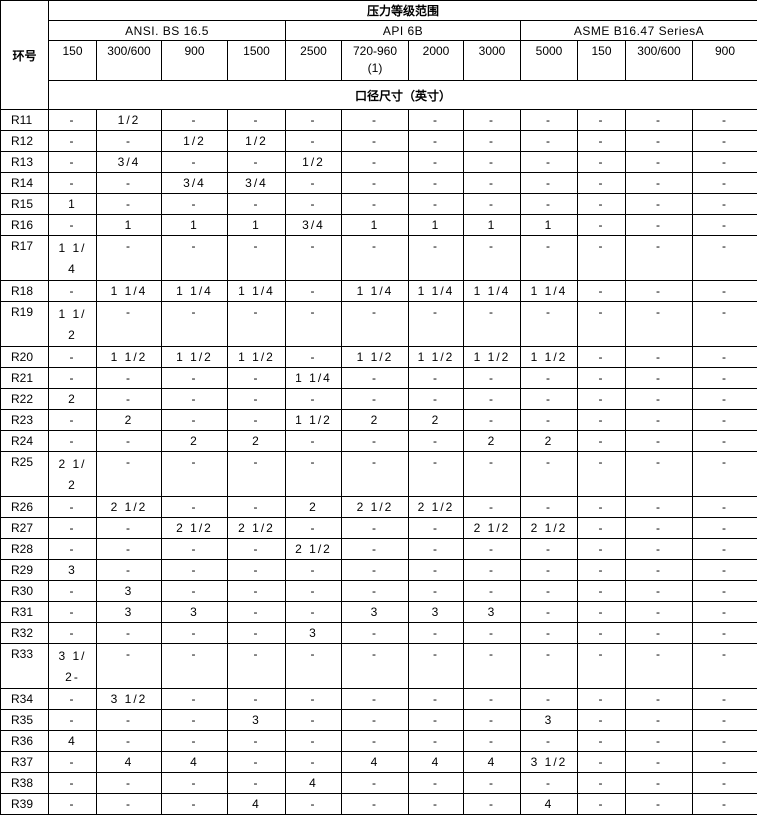 Image resolution: width=757 pixels, height=822 pixels. I want to click on size-value: 1, so click(492, 225).